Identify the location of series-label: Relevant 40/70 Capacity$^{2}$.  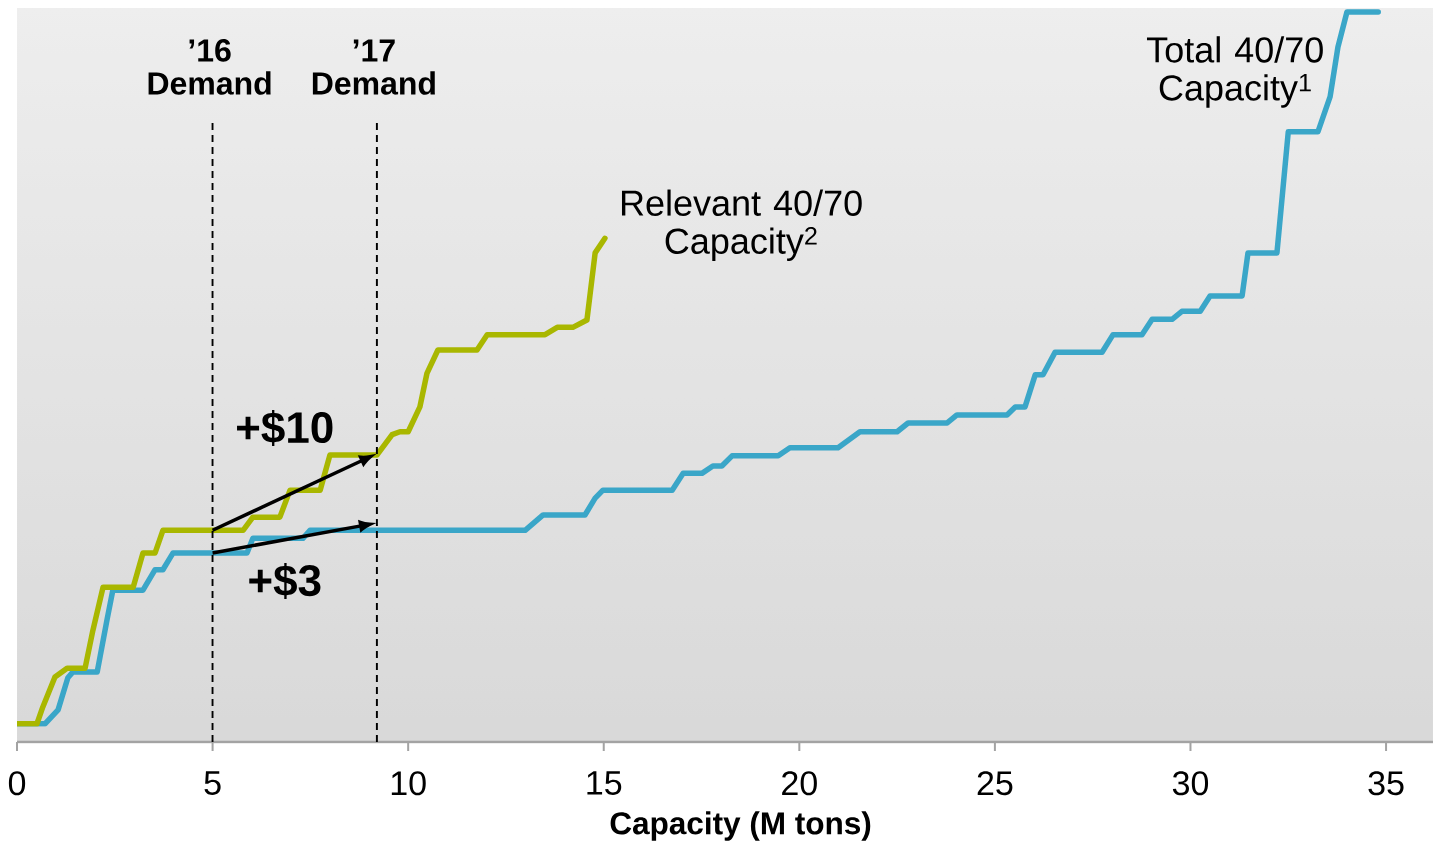
(741, 225).